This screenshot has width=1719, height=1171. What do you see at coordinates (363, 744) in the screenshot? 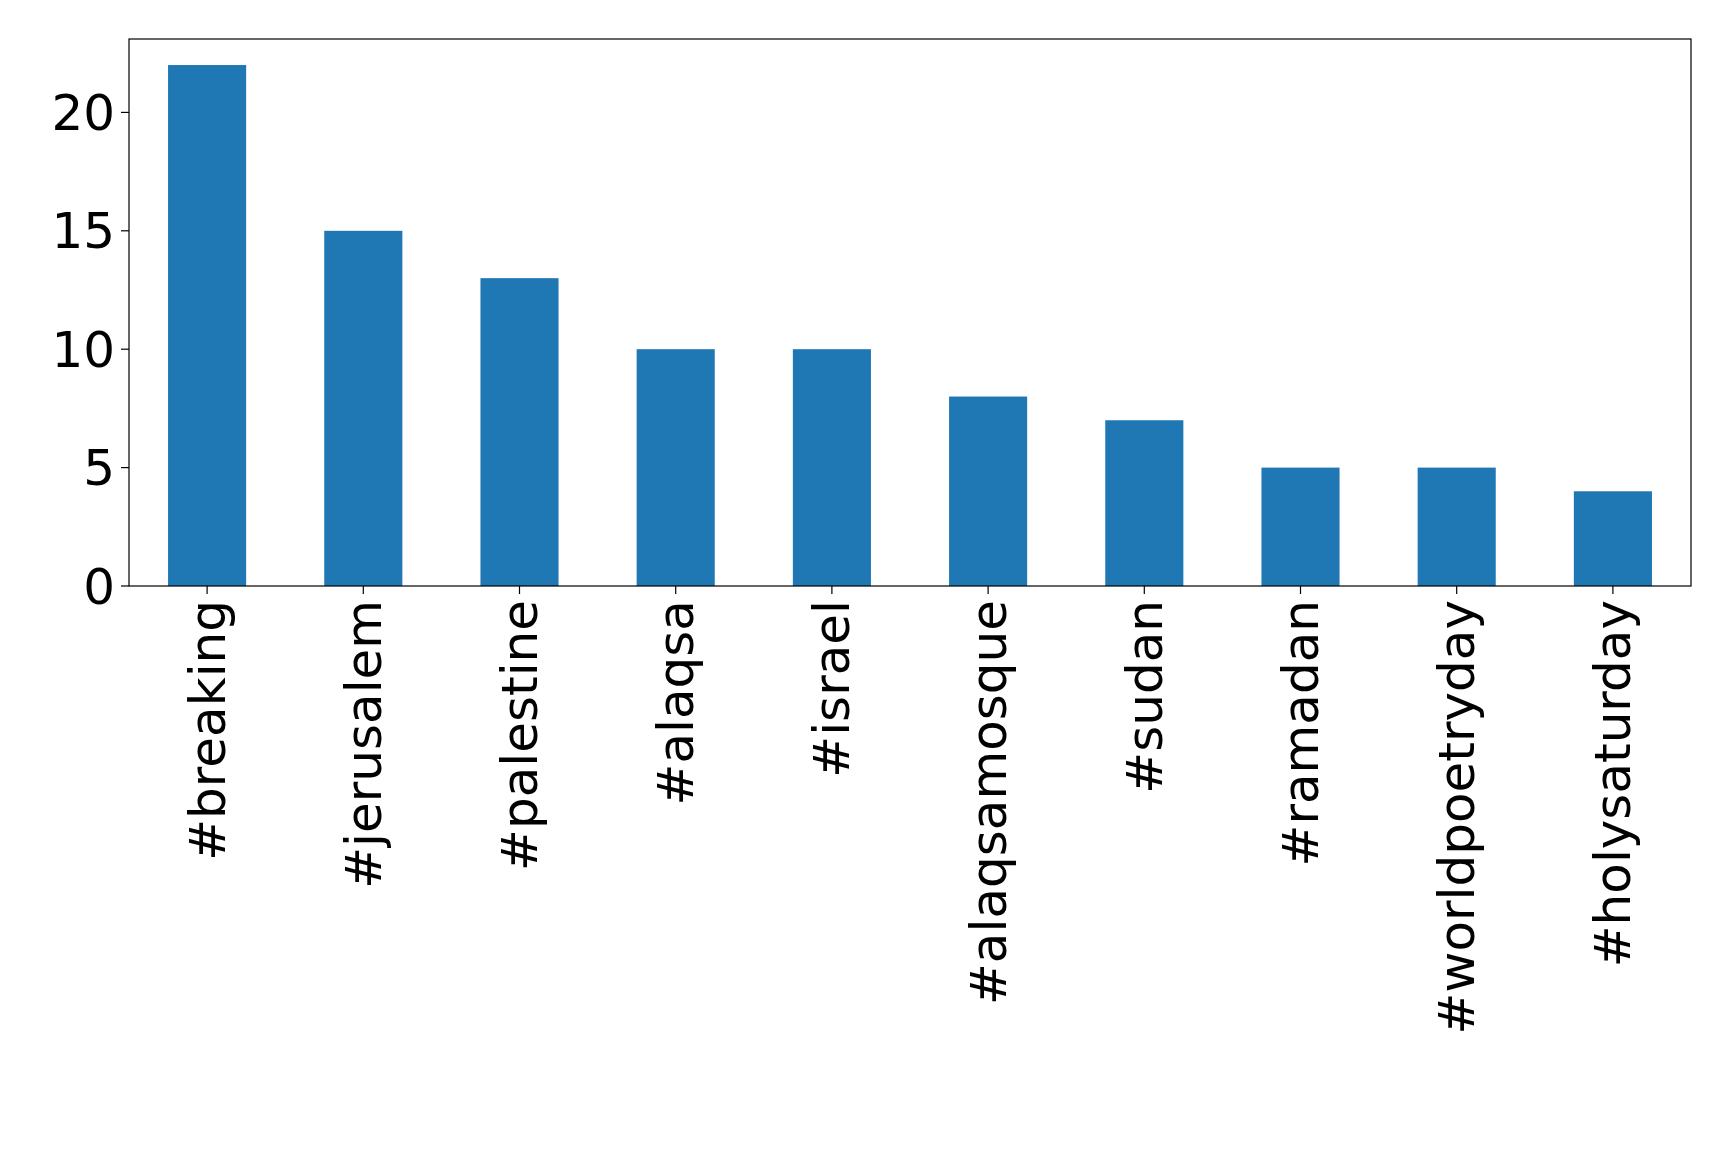
I see `x-tick-label: #jerusalem` at bounding box center [363, 744].